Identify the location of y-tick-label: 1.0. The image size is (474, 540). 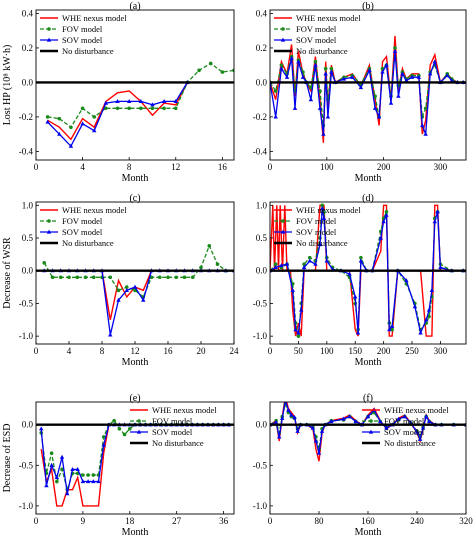
(262, 205).